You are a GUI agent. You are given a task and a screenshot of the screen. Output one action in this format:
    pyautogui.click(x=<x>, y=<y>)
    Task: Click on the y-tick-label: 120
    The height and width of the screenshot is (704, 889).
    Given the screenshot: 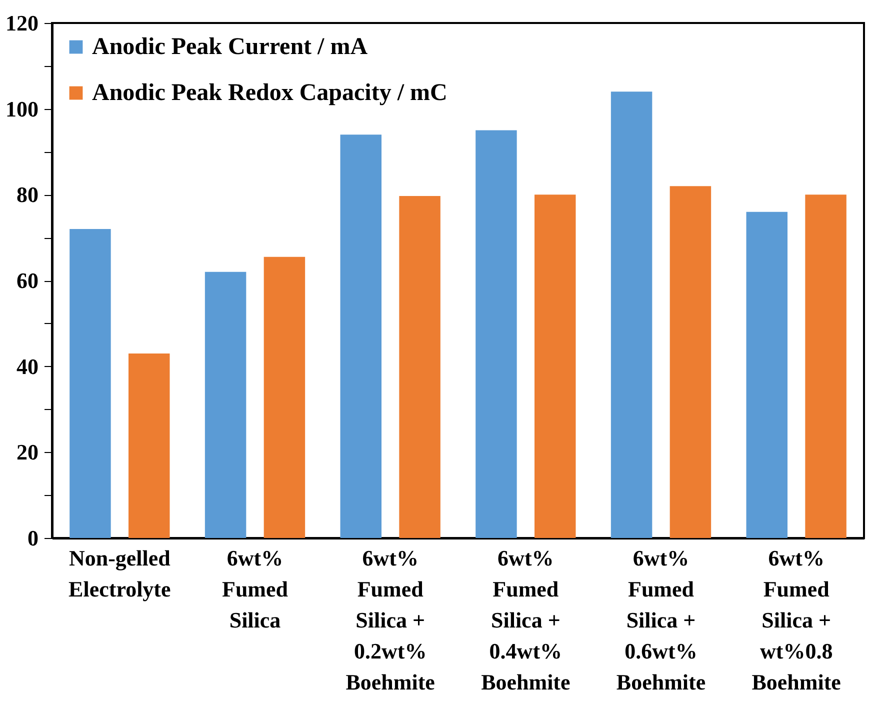 What is the action you would take?
    pyautogui.click(x=22, y=23)
    